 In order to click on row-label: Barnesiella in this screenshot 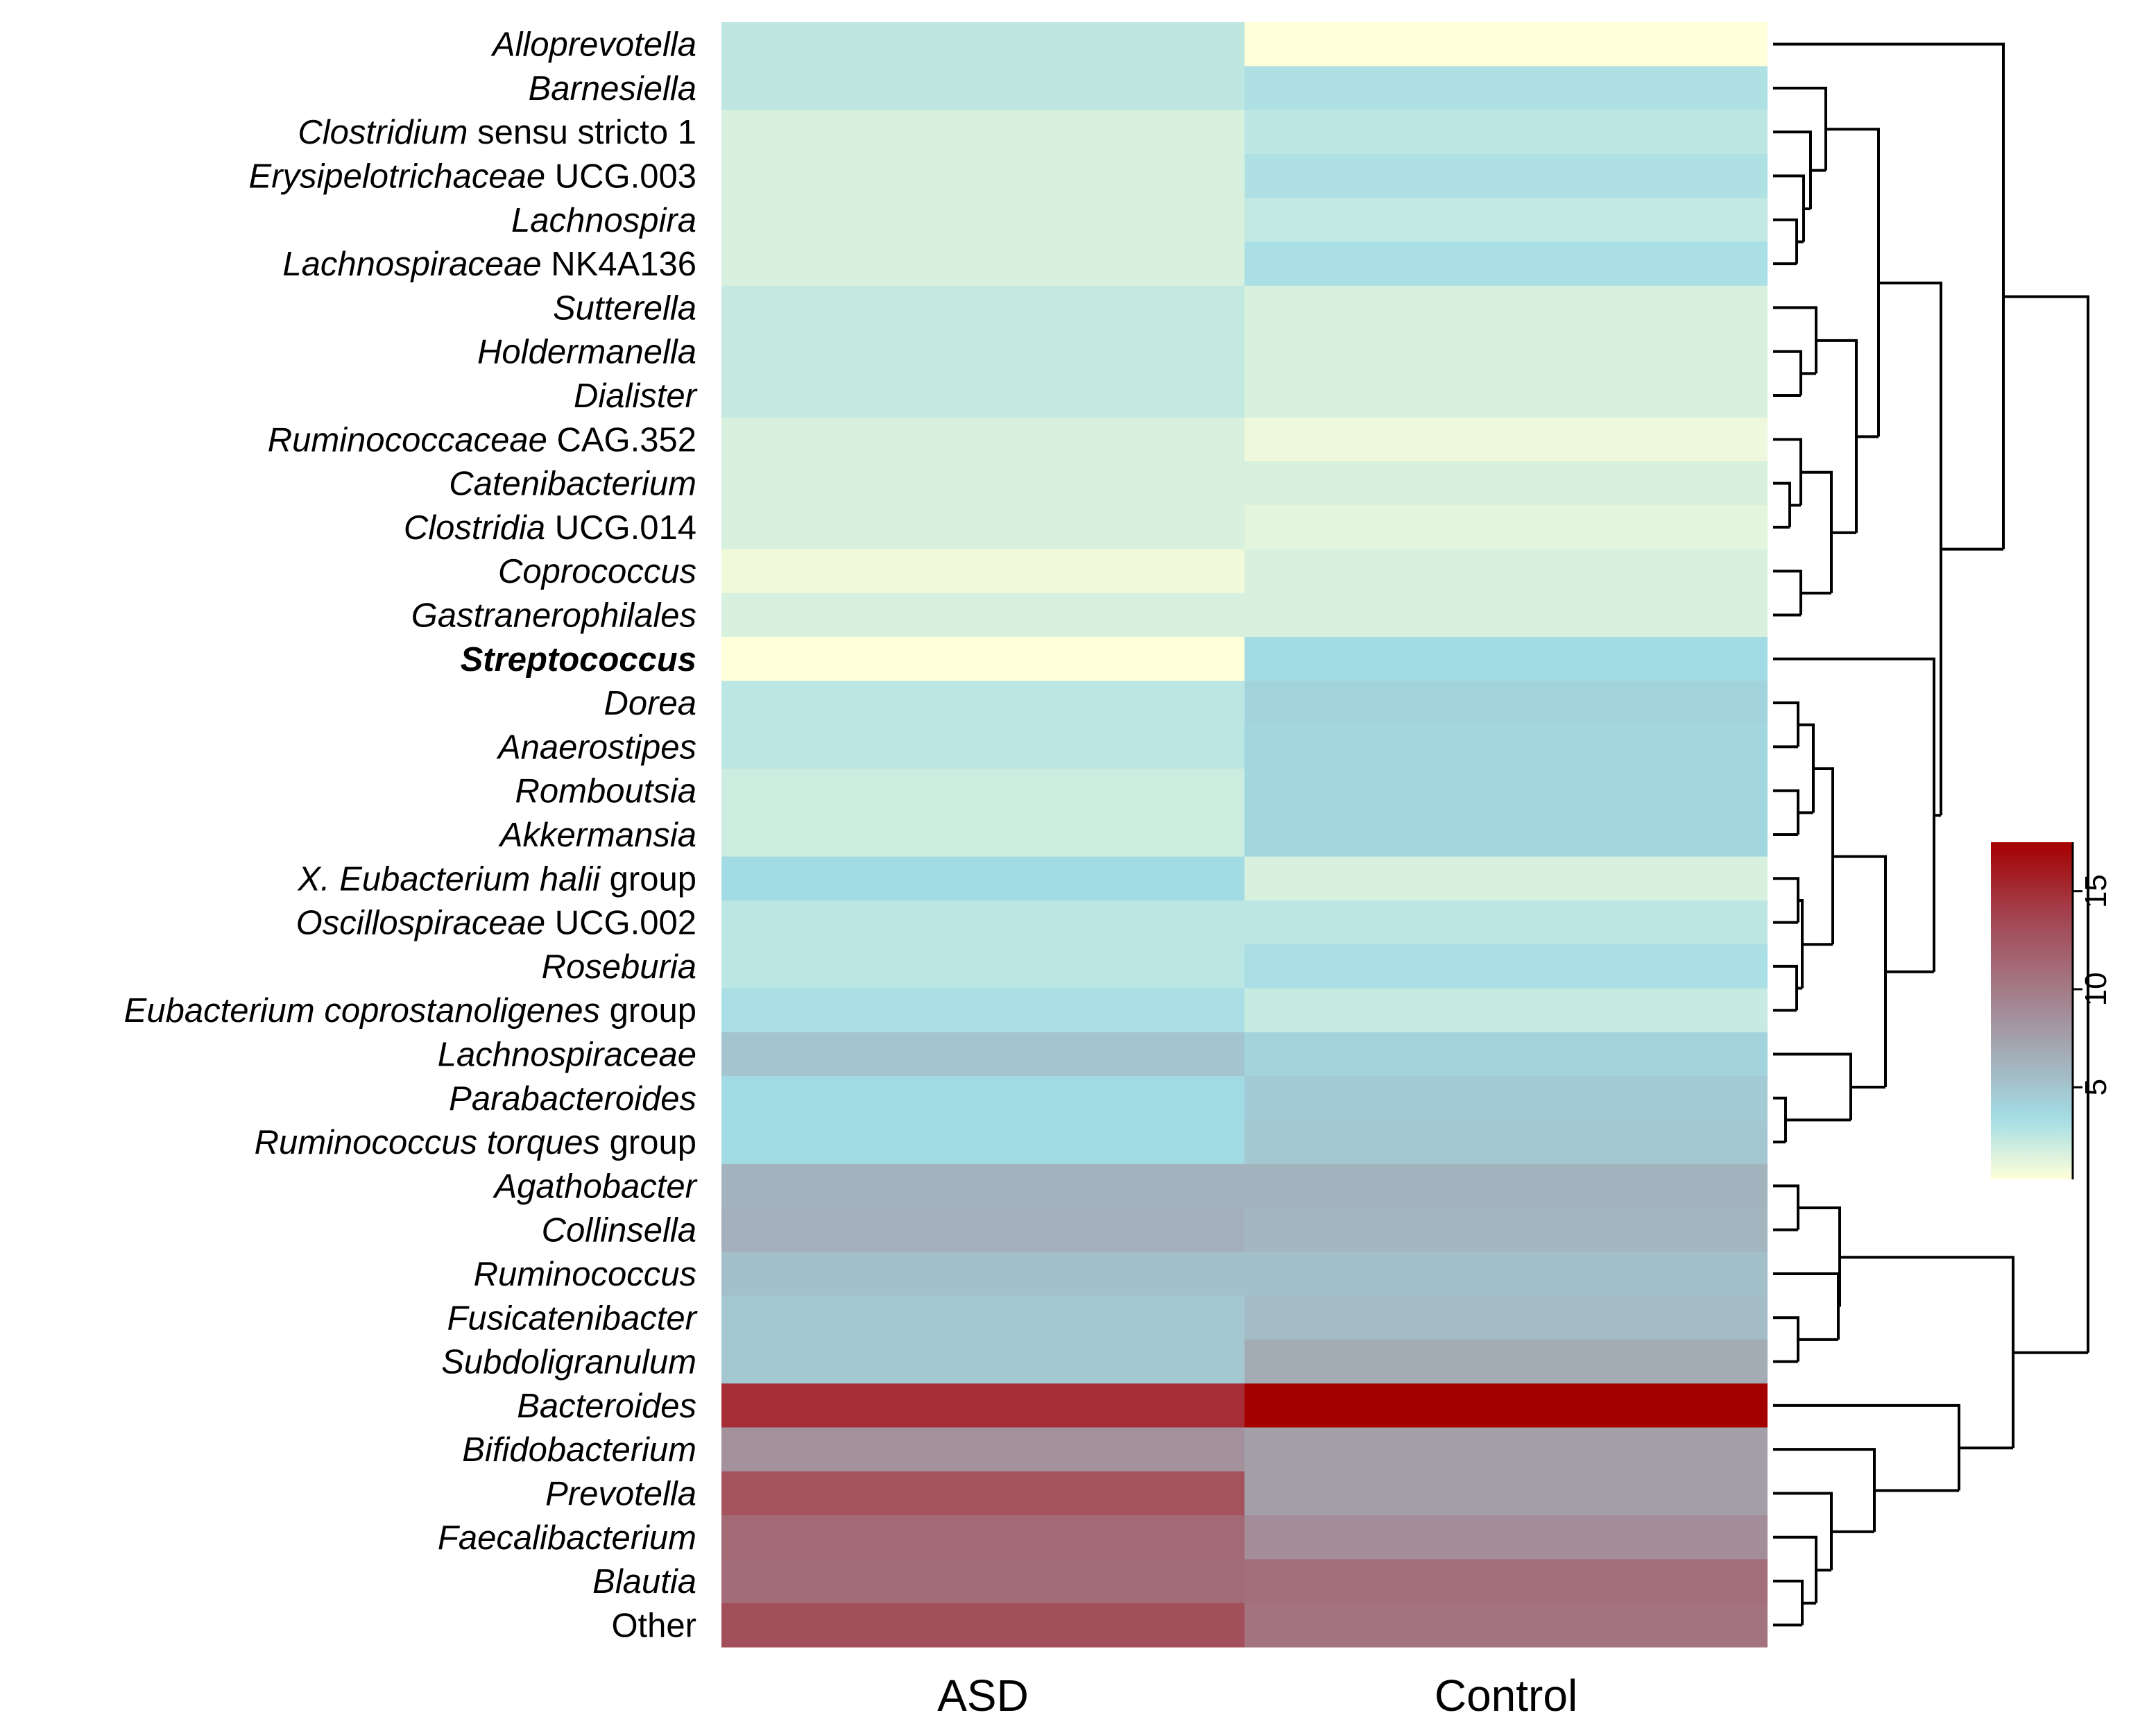, I will do `click(612, 89)`.